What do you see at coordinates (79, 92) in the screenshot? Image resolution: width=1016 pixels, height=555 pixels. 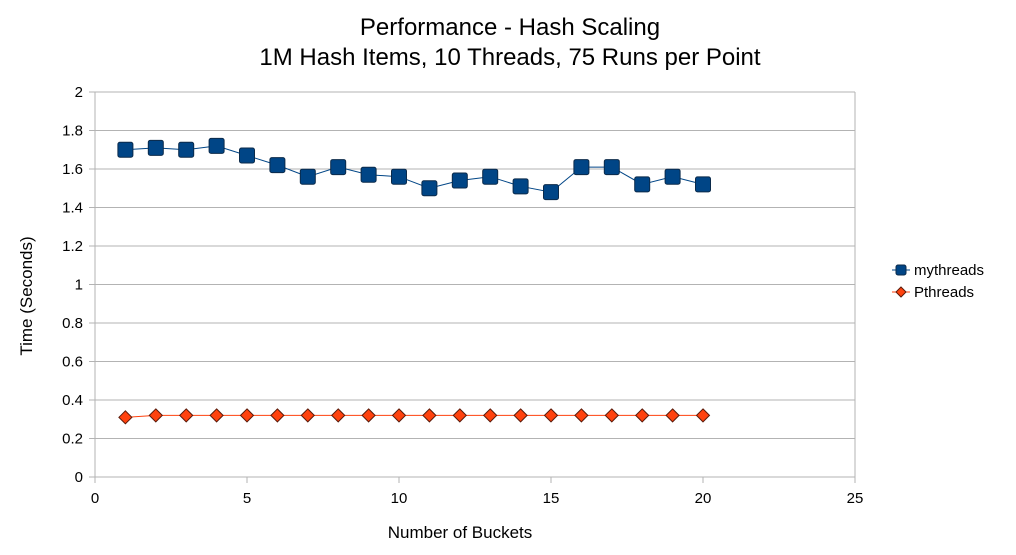 I see `y-tick-label: 2` at bounding box center [79, 92].